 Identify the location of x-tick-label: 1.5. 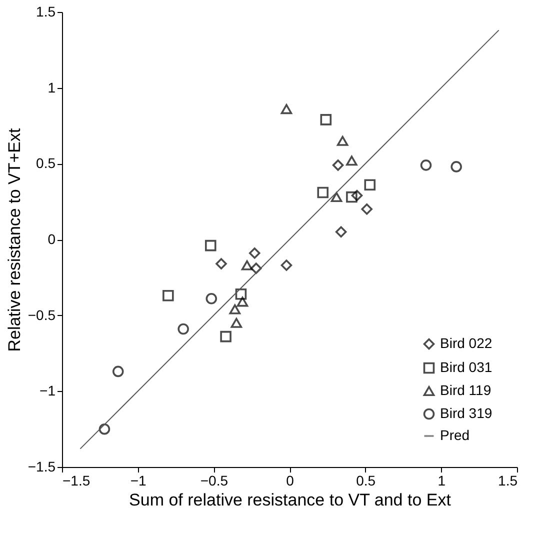
(508, 480).